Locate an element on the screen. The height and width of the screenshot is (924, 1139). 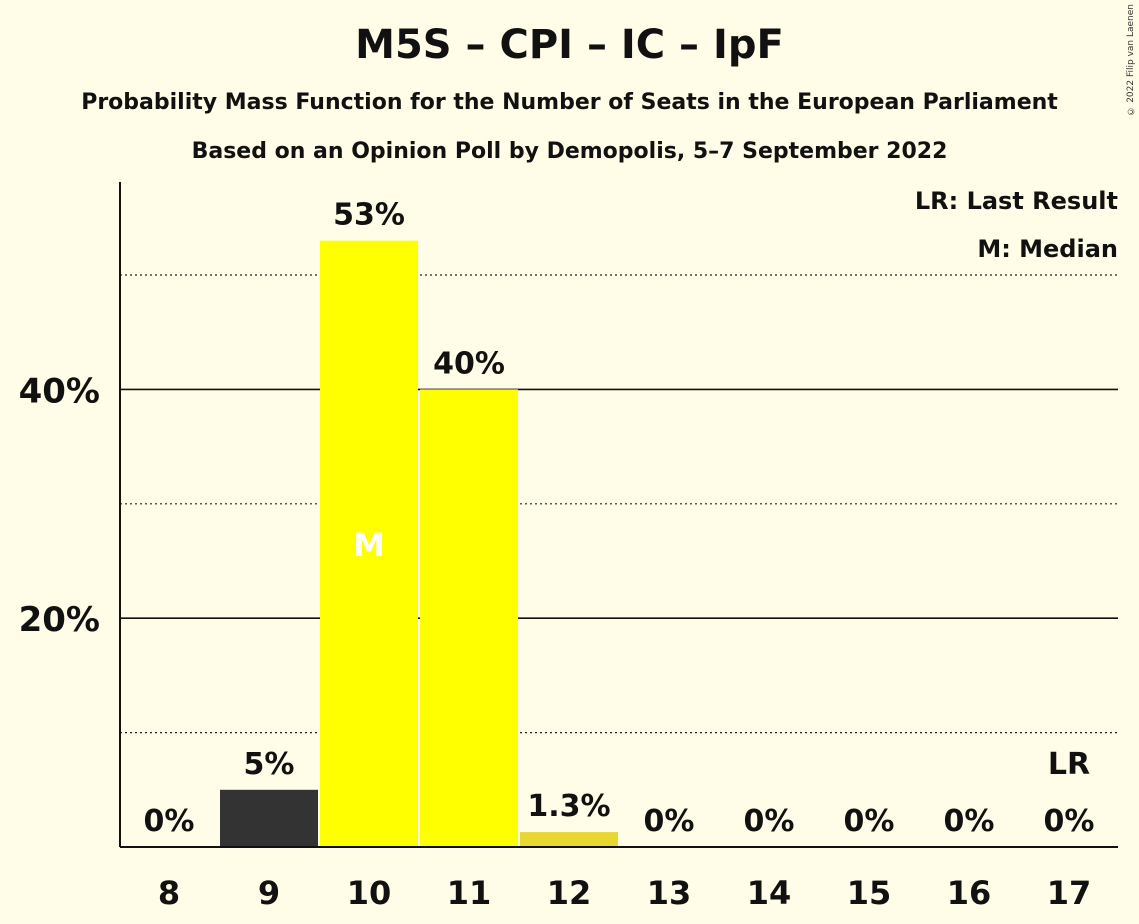
legend-median: M: Median is located at coordinates (1047, 249).